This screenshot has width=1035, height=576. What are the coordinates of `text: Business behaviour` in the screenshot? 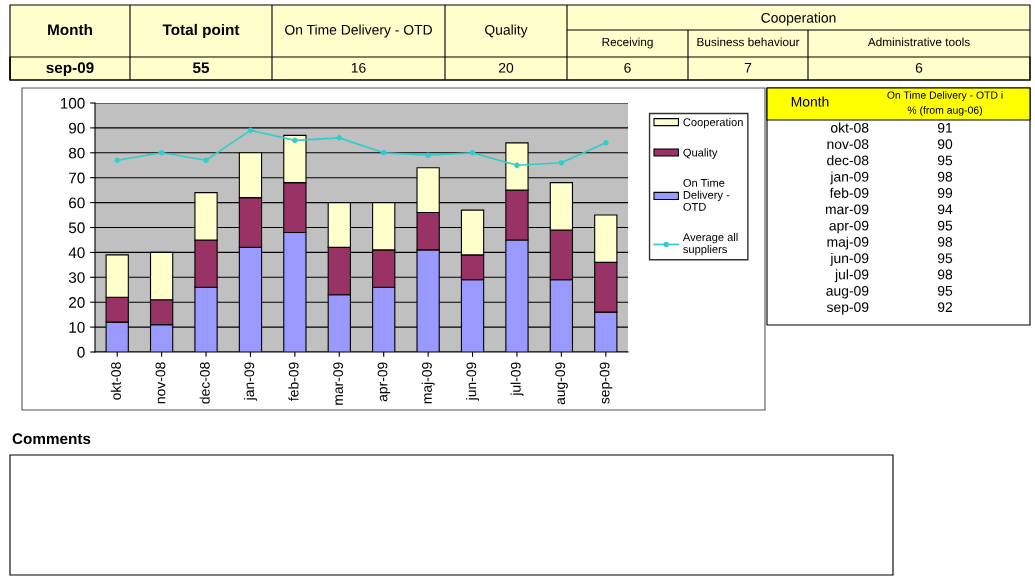 It's located at (748, 42).